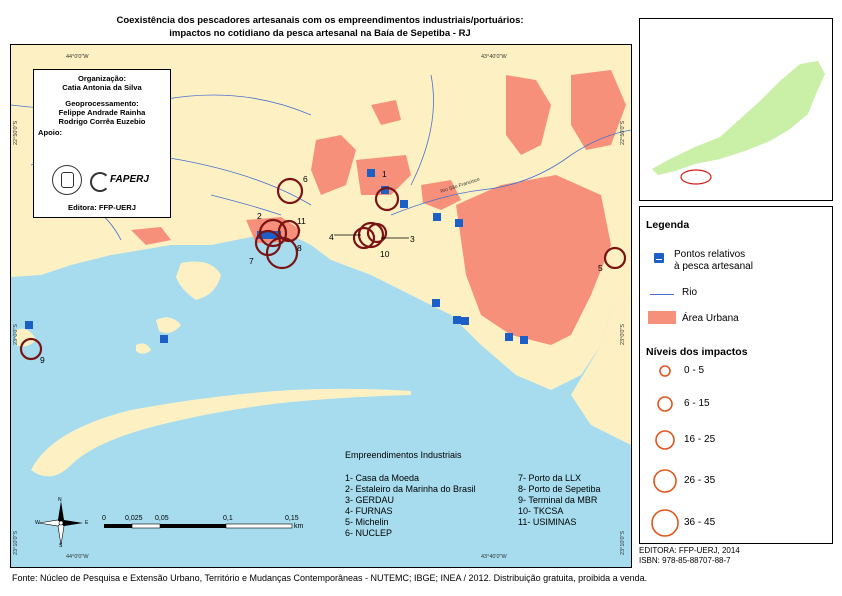 The height and width of the screenshot is (596, 842). Describe the element at coordinates (77, 557) in the screenshot. I see `coord-bottom-left: 44°0'0"W` at that location.